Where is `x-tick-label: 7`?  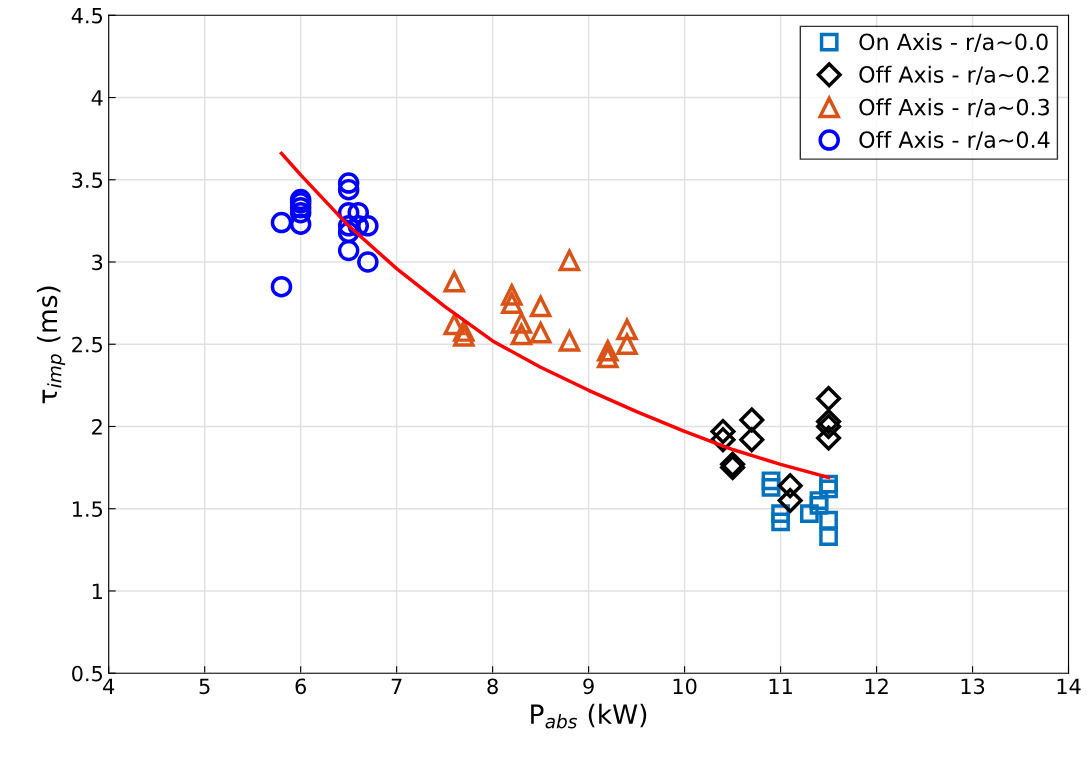
x-tick-label: 7 is located at coordinates (396, 686).